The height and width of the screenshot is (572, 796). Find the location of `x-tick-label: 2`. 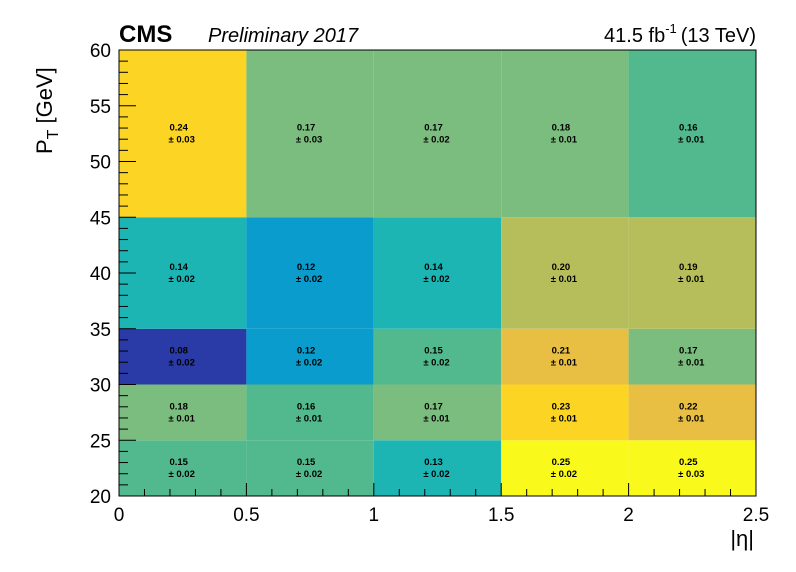

x-tick-label: 2 is located at coordinates (628, 515).